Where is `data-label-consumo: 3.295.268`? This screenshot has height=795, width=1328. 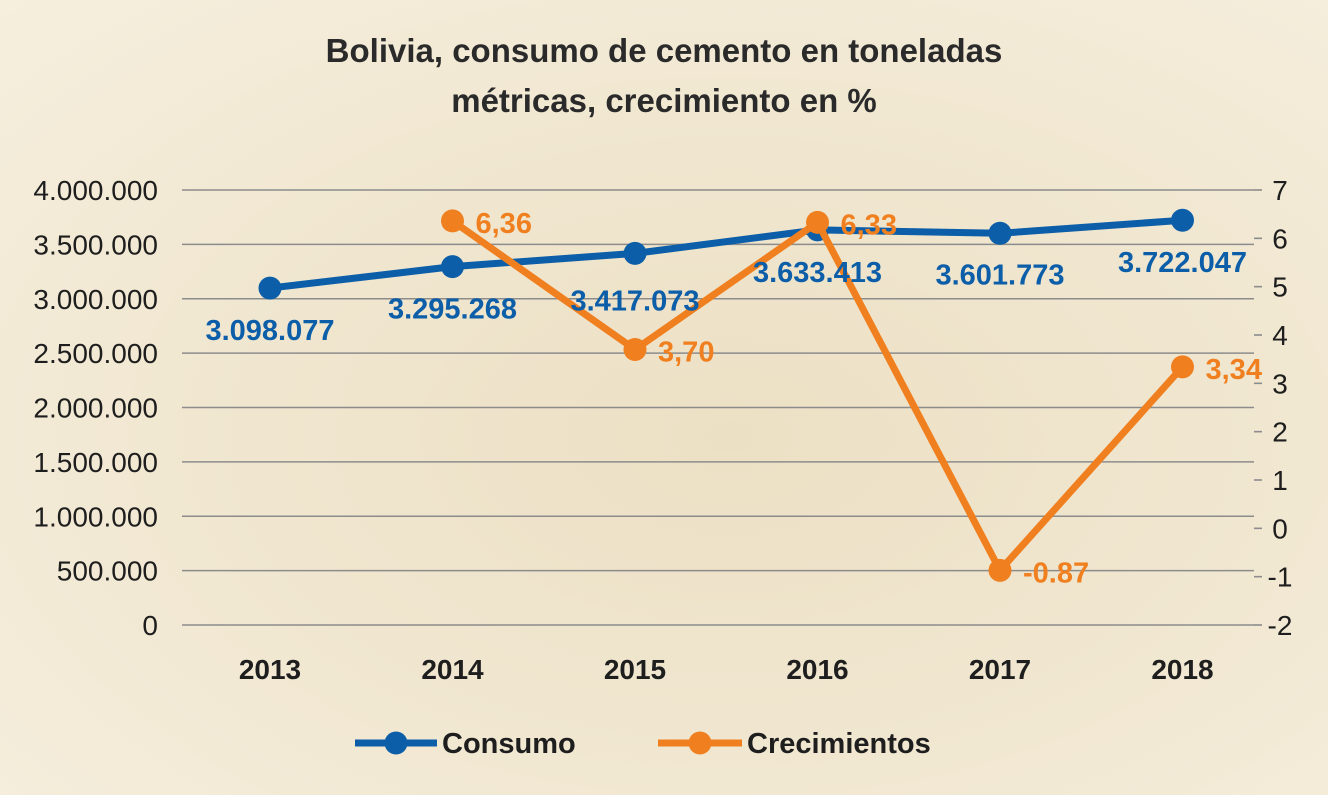
data-label-consumo: 3.295.268 is located at coordinates (452, 310).